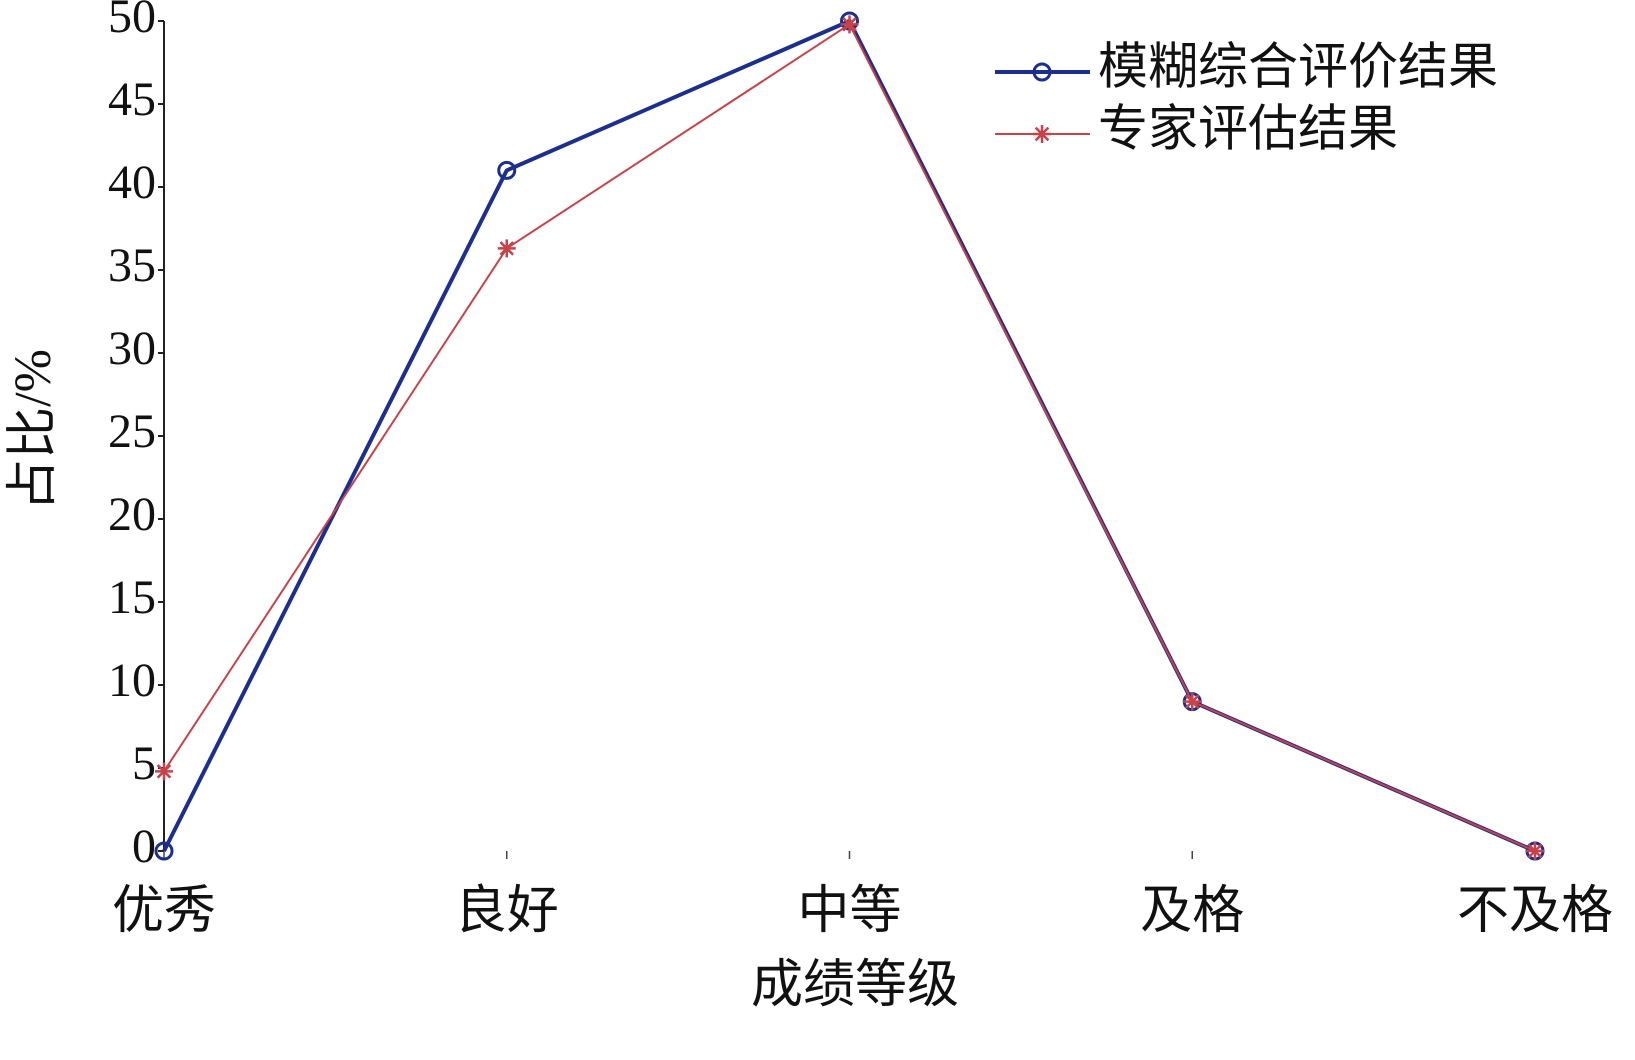 The width and height of the screenshot is (1635, 1060). Describe the element at coordinates (132, 597) in the screenshot. I see `y-tick-label: 15` at that location.